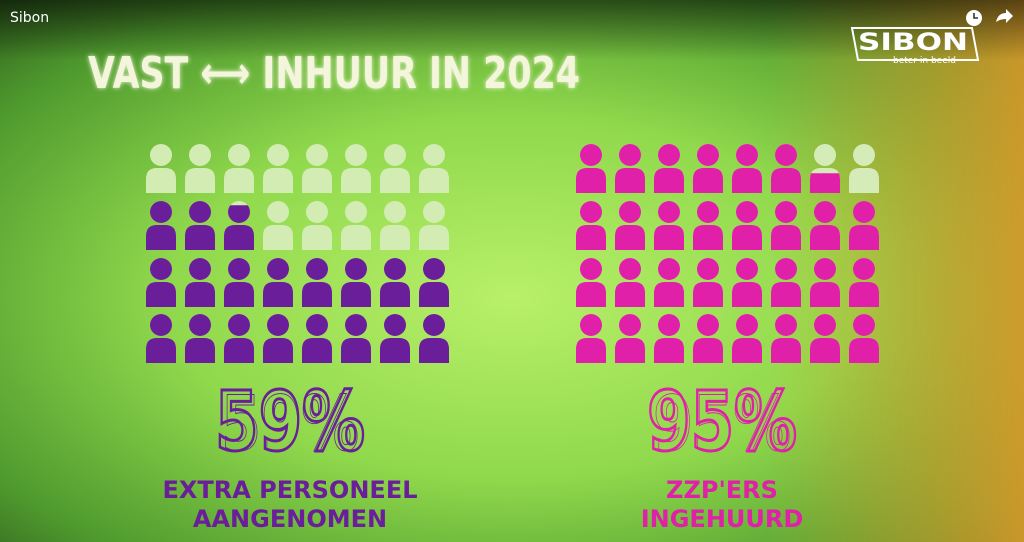  What do you see at coordinates (1004, 16) in the screenshot?
I see `share-icon` at bounding box center [1004, 16].